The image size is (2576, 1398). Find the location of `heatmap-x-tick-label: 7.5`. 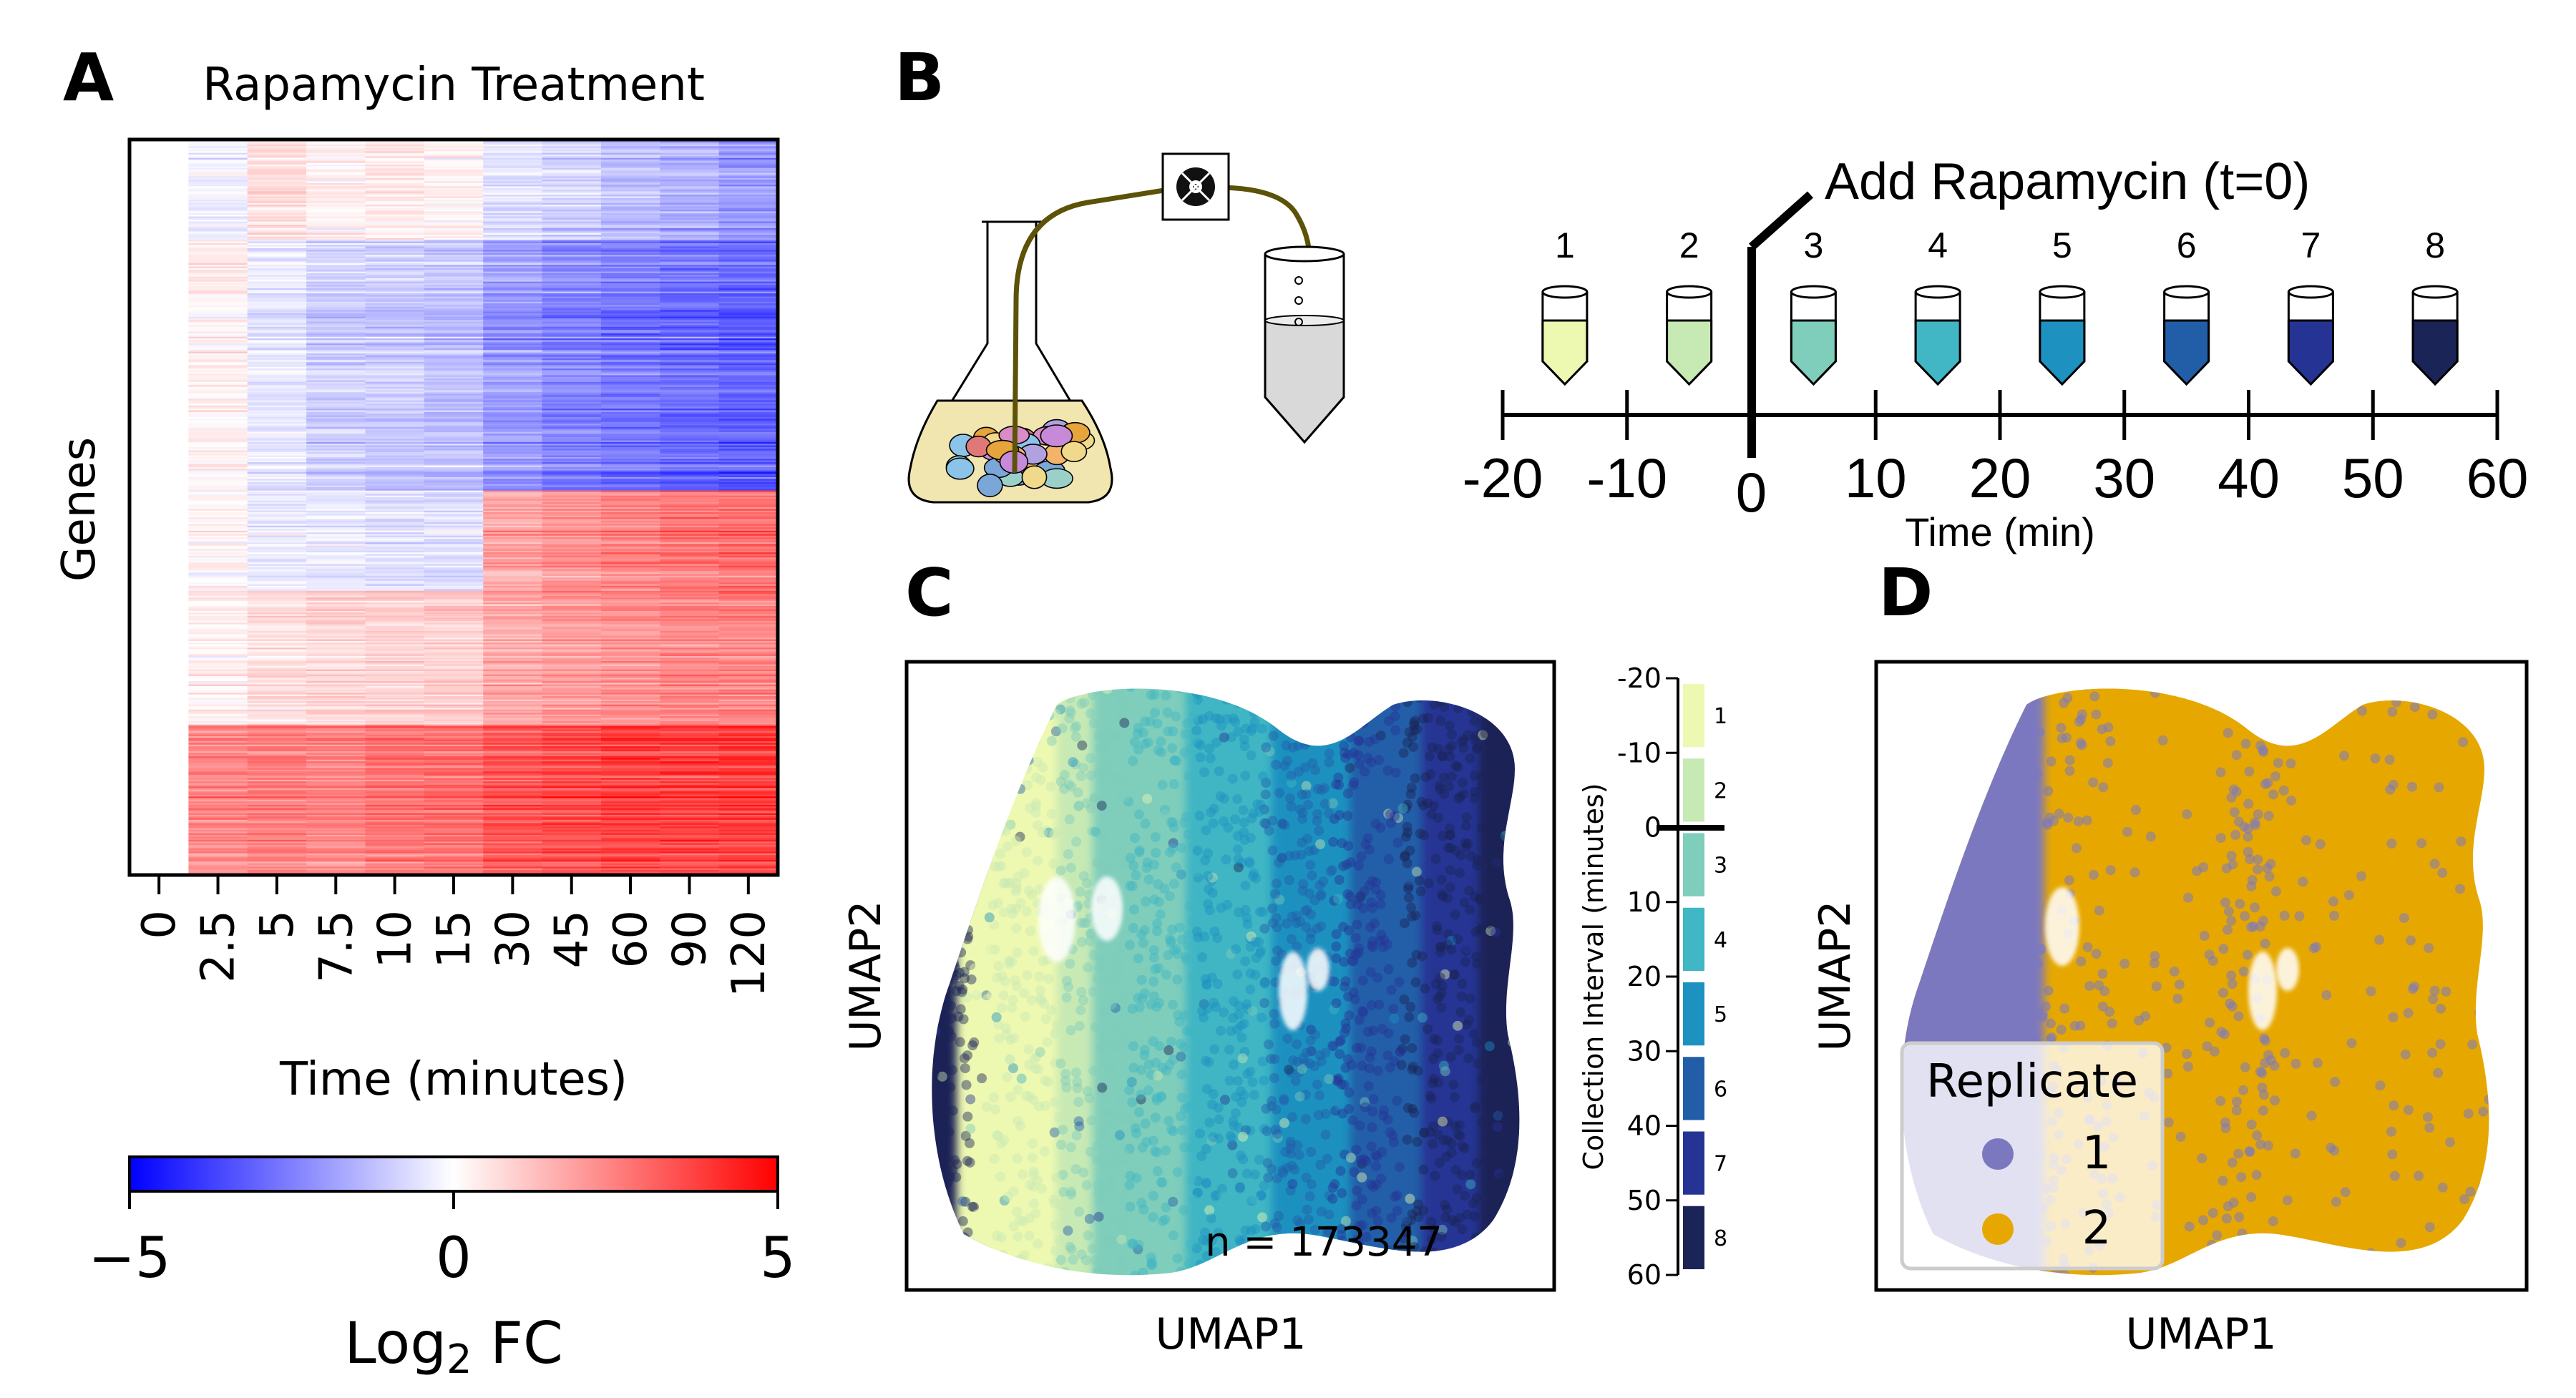

heatmap-x-tick-label: 7.5 is located at coordinates (336, 946).